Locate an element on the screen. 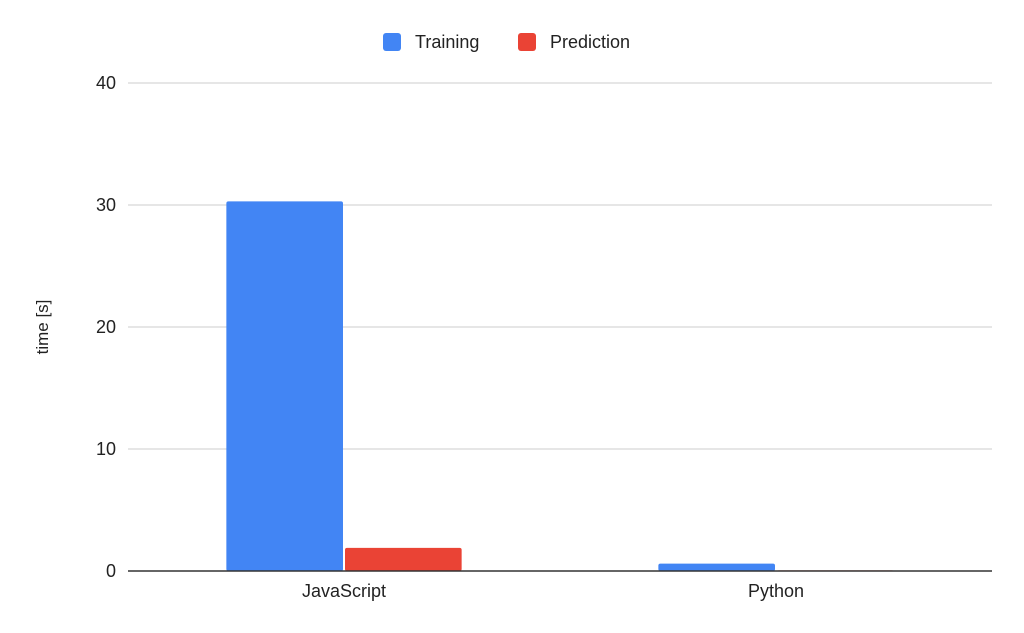  y-tick-label: 20 is located at coordinates (106, 327).